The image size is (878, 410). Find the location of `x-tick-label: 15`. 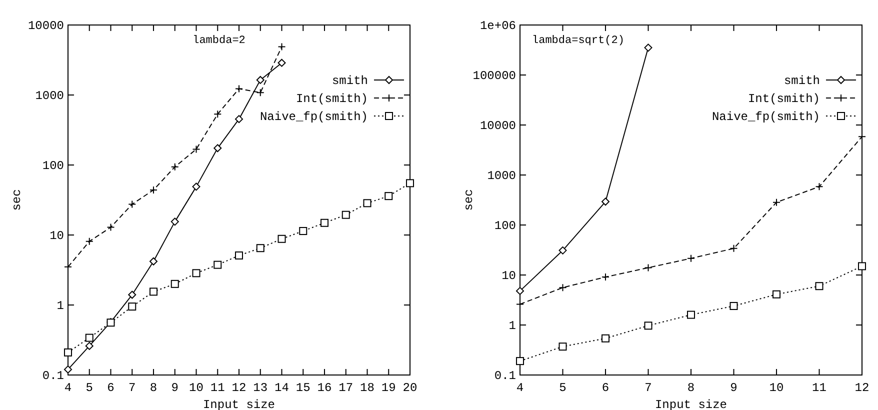

x-tick-label: 15 is located at coordinates (303, 388).